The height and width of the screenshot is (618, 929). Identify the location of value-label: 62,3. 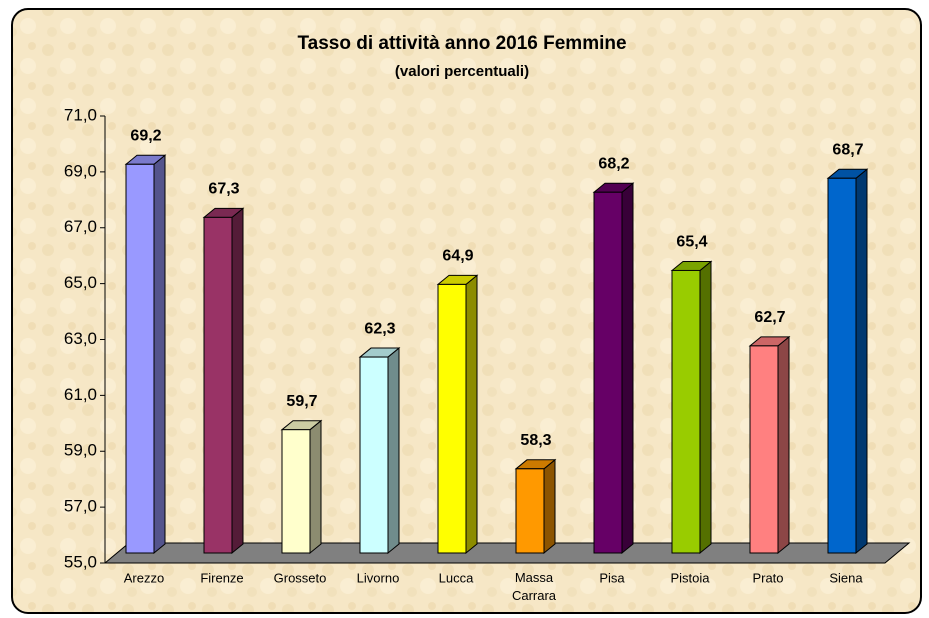
(379, 328).